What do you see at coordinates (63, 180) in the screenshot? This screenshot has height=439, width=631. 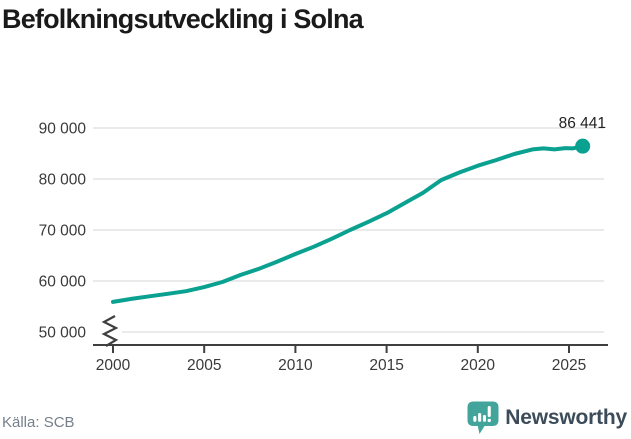 I see `y-tick-label: 80 000` at bounding box center [63, 180].